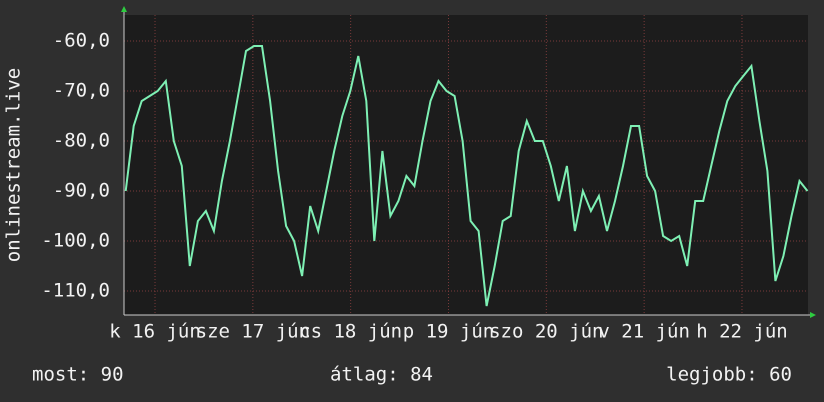  Describe the element at coordinates (381, 375) in the screenshot. I see `footer-average: átlag: 84` at that location.